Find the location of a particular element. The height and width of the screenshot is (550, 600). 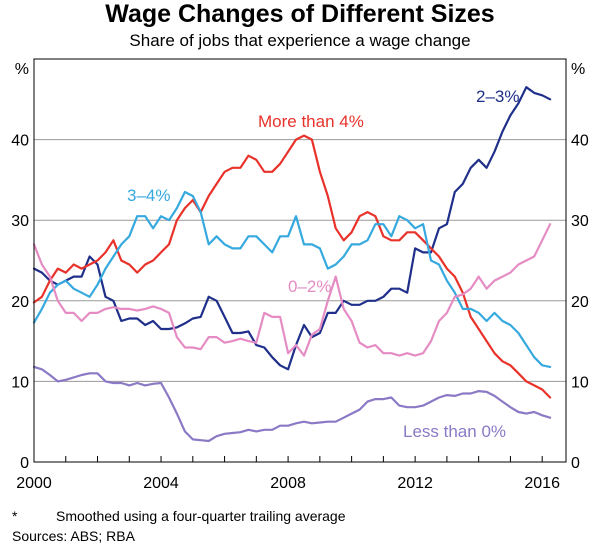

x-tick-label-2000: 2000 is located at coordinates (34, 483).